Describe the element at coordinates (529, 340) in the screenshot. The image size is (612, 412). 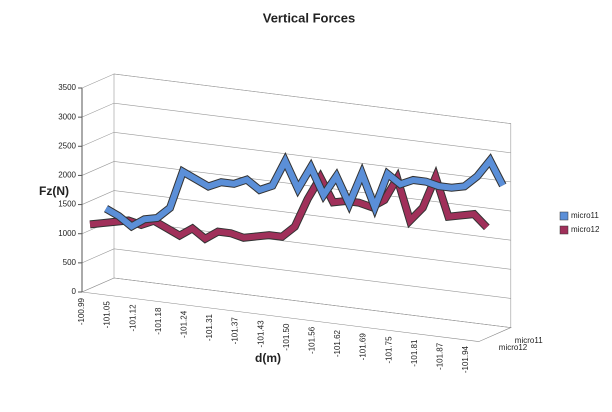
I see `depth-label: micro11` at that location.